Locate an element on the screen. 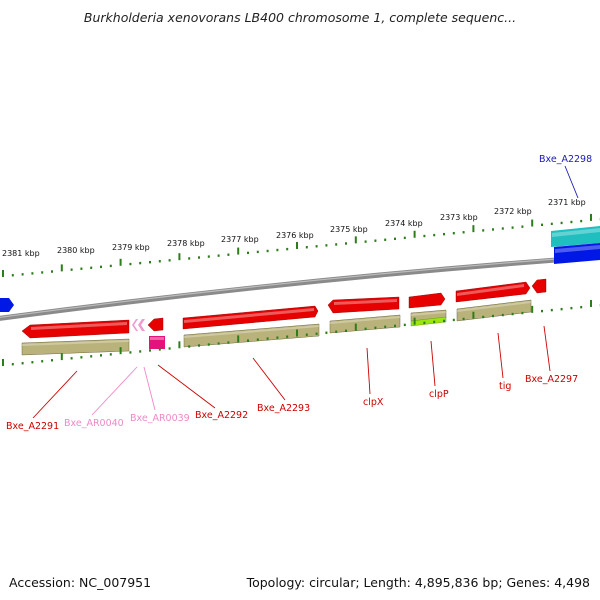 The width and height of the screenshot is (600, 600). accession-footer: Accession: NC_007951 is located at coordinates (80, 582).